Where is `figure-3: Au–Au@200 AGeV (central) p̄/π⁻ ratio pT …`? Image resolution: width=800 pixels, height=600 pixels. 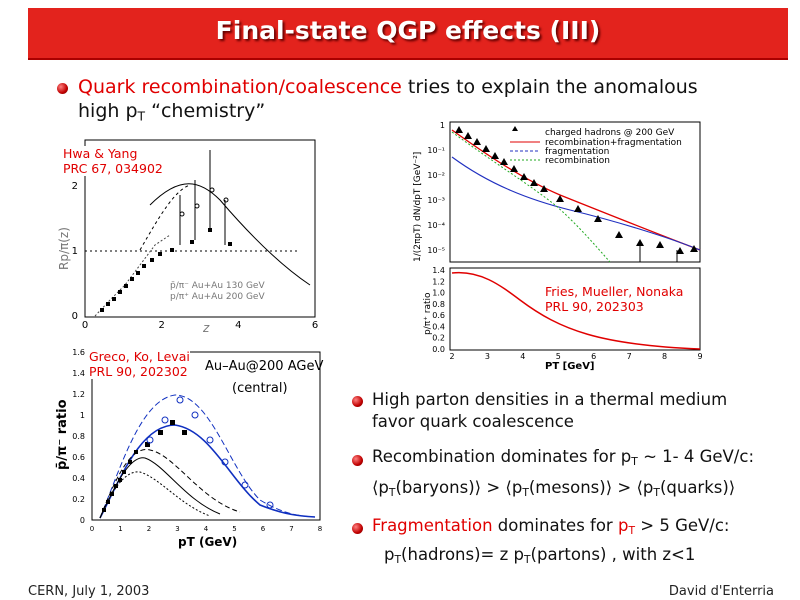 figure-3: Au–Au@200 AGeV (central) p̄/π⁻ ratio pT … is located at coordinates (189, 450).